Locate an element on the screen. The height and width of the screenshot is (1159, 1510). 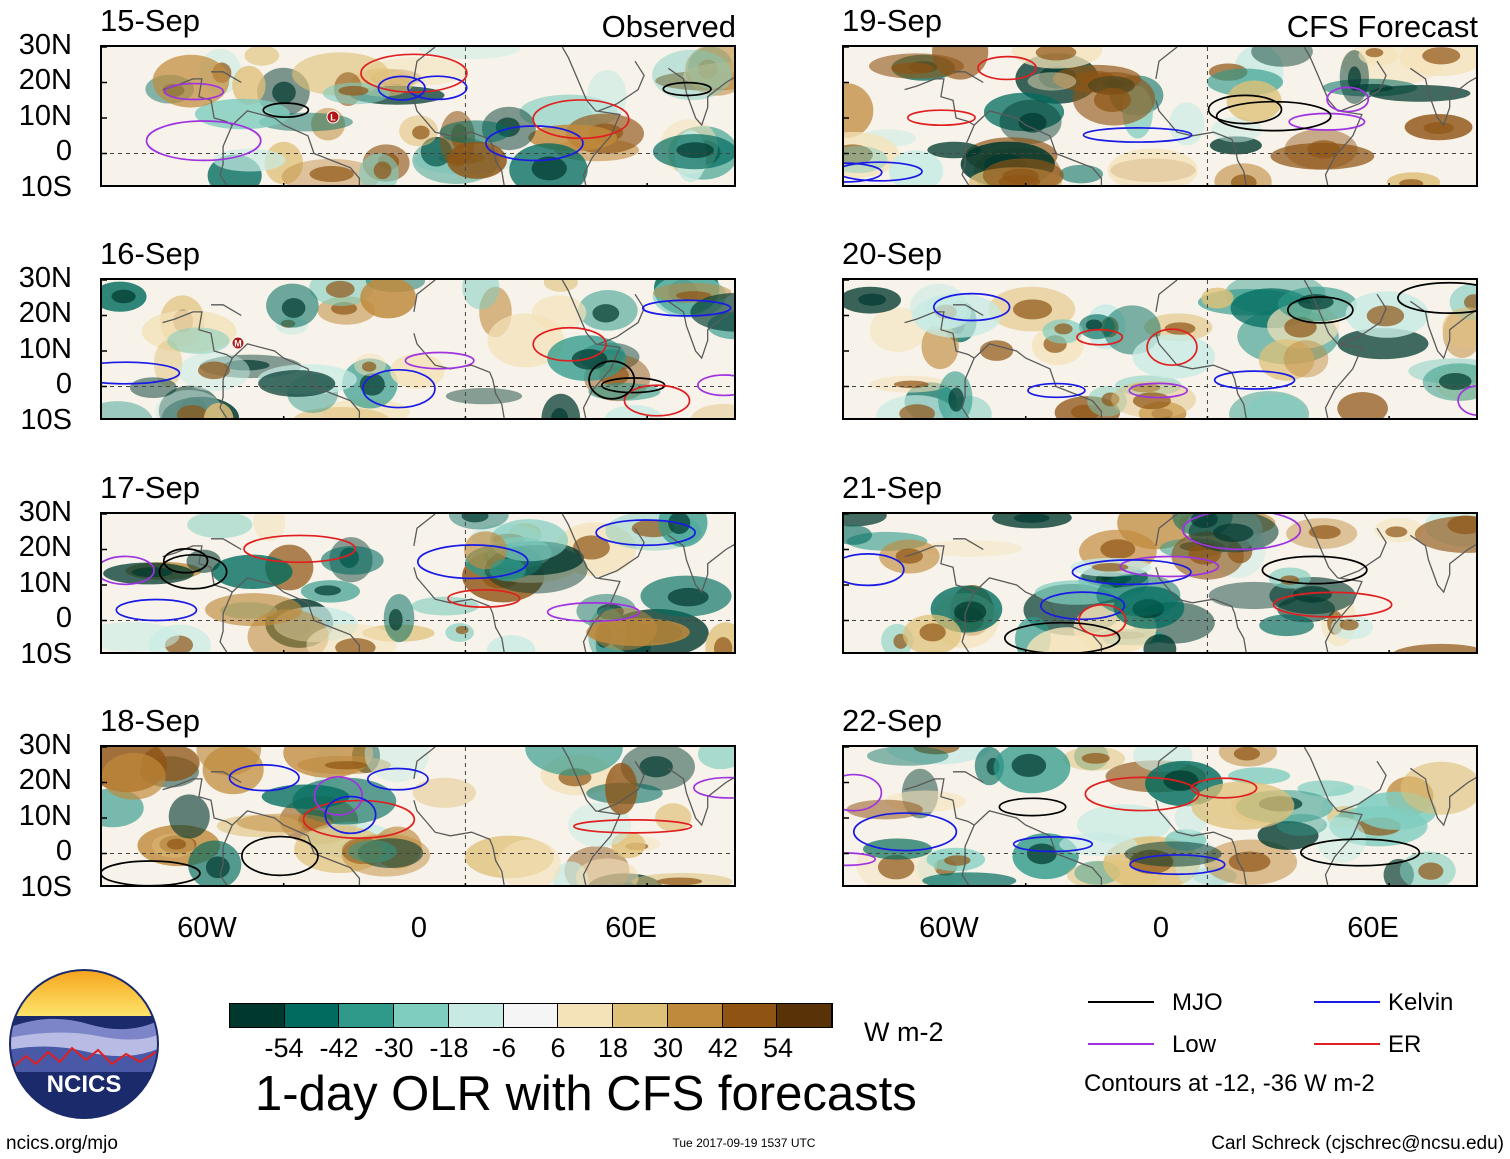
olr-map: L is located at coordinates (418, 116).